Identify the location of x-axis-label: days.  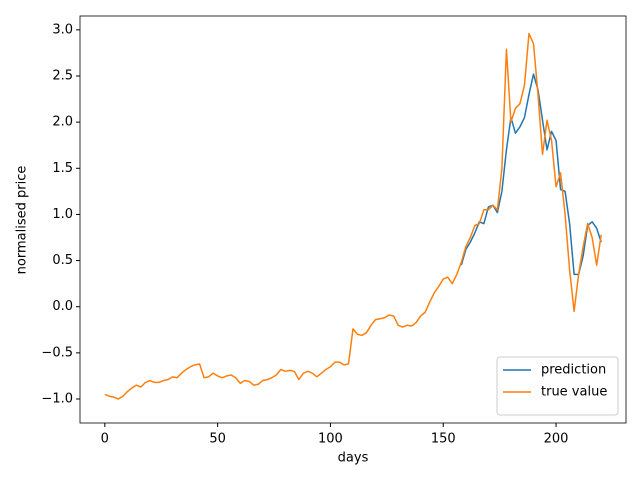
(353, 458).